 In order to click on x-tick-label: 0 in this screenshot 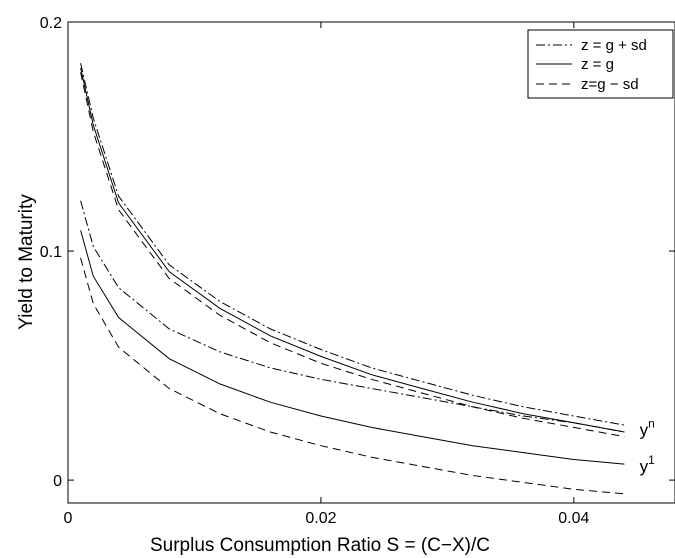, I will do `click(68, 518)`.